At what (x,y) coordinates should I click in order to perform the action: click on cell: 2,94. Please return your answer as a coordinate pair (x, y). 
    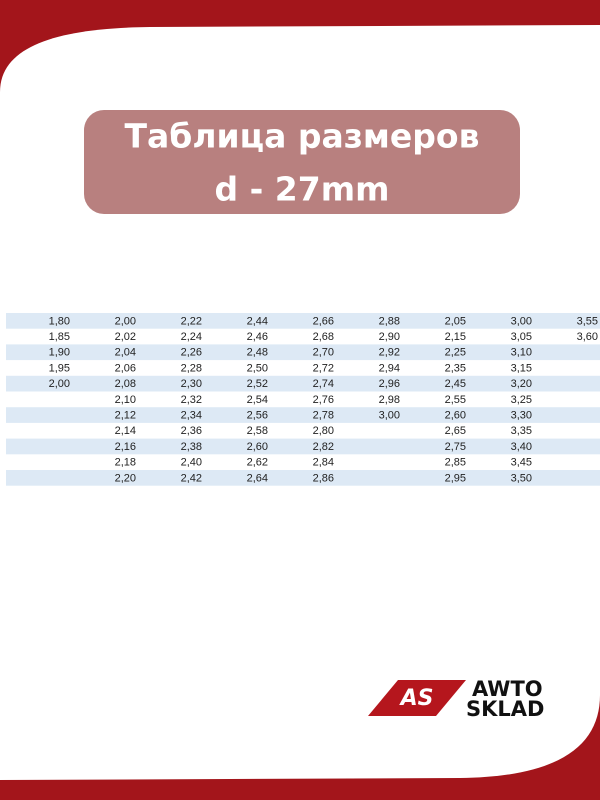
    Looking at the image, I should click on (389, 368).